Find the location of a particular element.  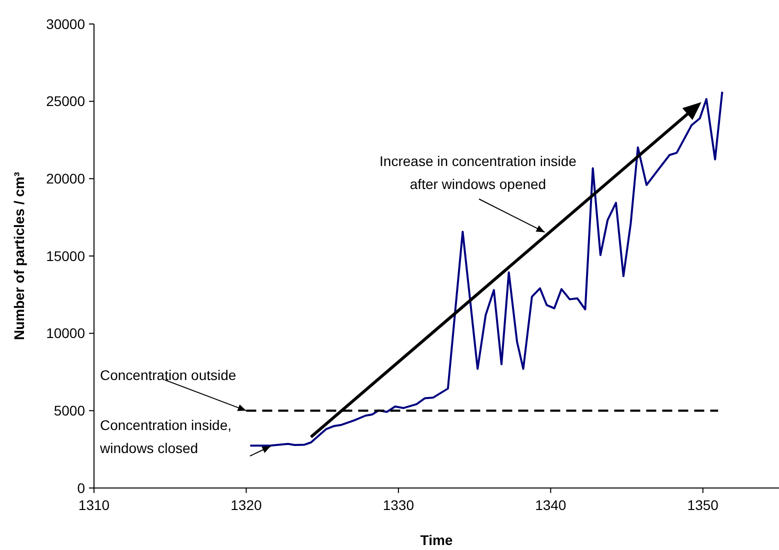

x-axis-title: Time is located at coordinates (436, 540).